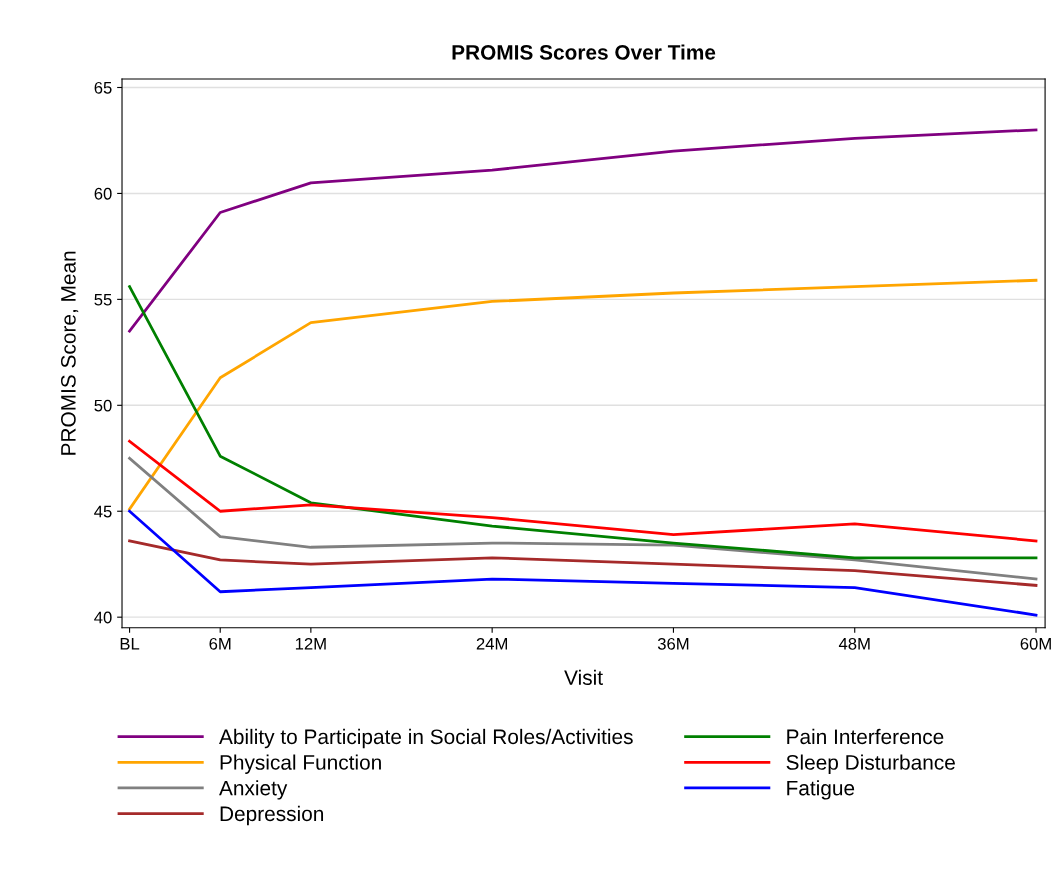 Image resolution: width=1061 pixels, height=878 pixels. I want to click on chart-title: PROMIS Scores Over Time, so click(584, 52).